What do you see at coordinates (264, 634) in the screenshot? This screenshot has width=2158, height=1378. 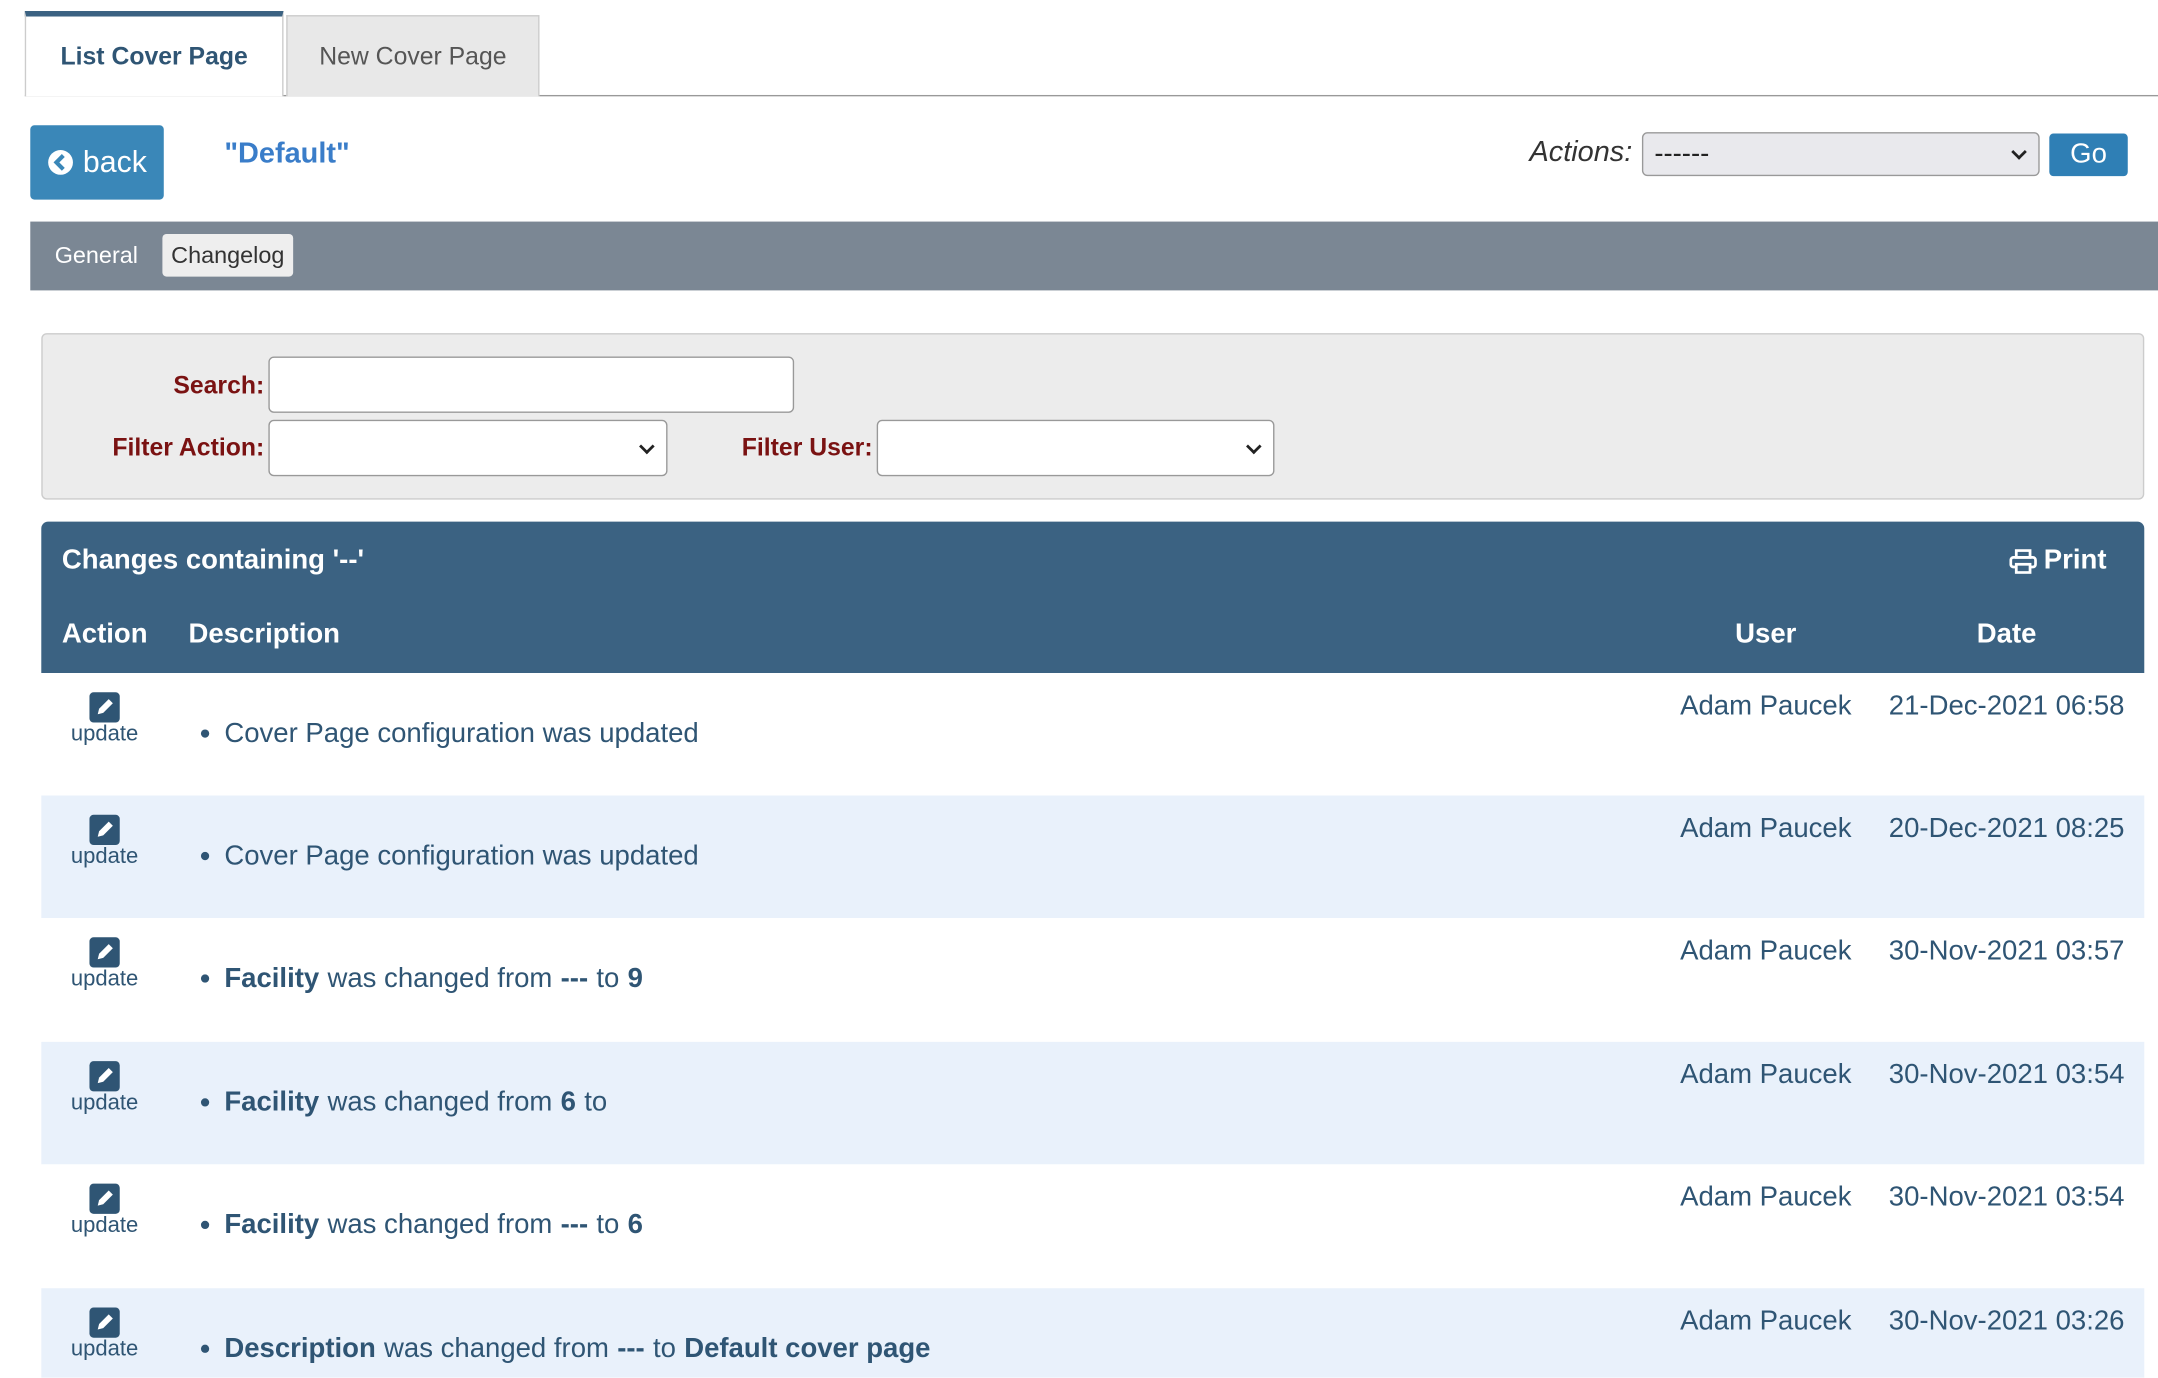 I see `column-header: Description` at bounding box center [264, 634].